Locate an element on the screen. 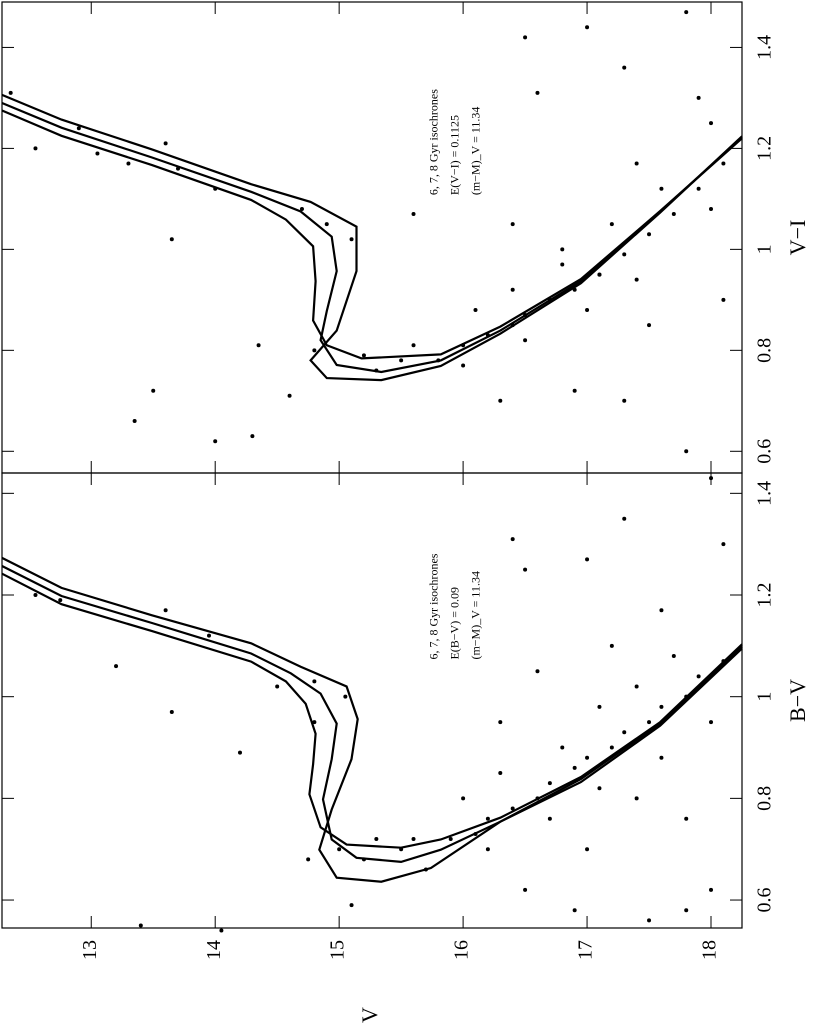  x-tick-label: 1.2 is located at coordinates (765, 148).